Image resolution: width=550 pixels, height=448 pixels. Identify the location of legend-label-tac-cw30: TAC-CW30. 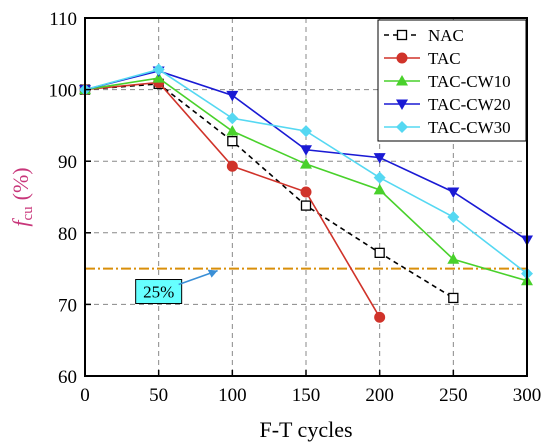
(469, 127).